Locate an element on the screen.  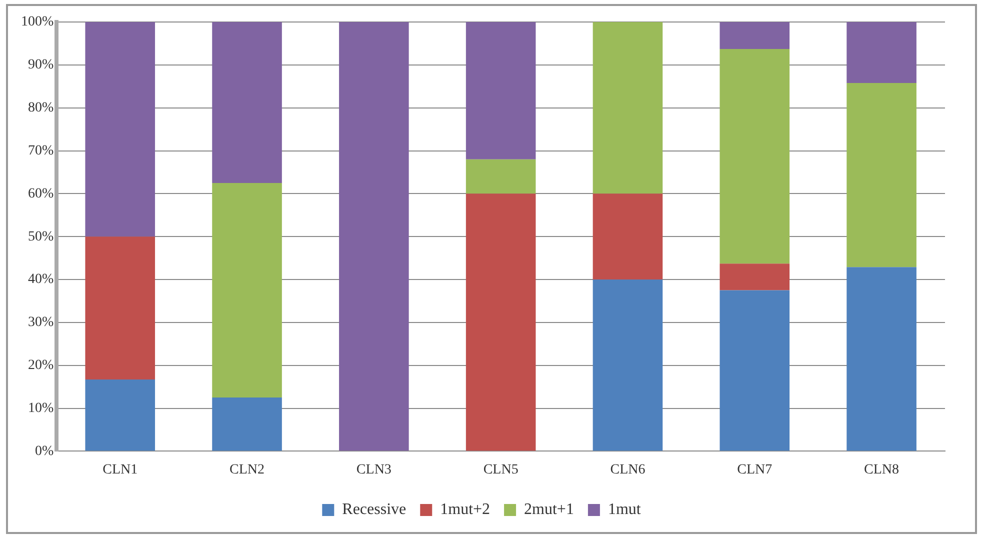
x-tick-label: CLN6 is located at coordinates (628, 470).